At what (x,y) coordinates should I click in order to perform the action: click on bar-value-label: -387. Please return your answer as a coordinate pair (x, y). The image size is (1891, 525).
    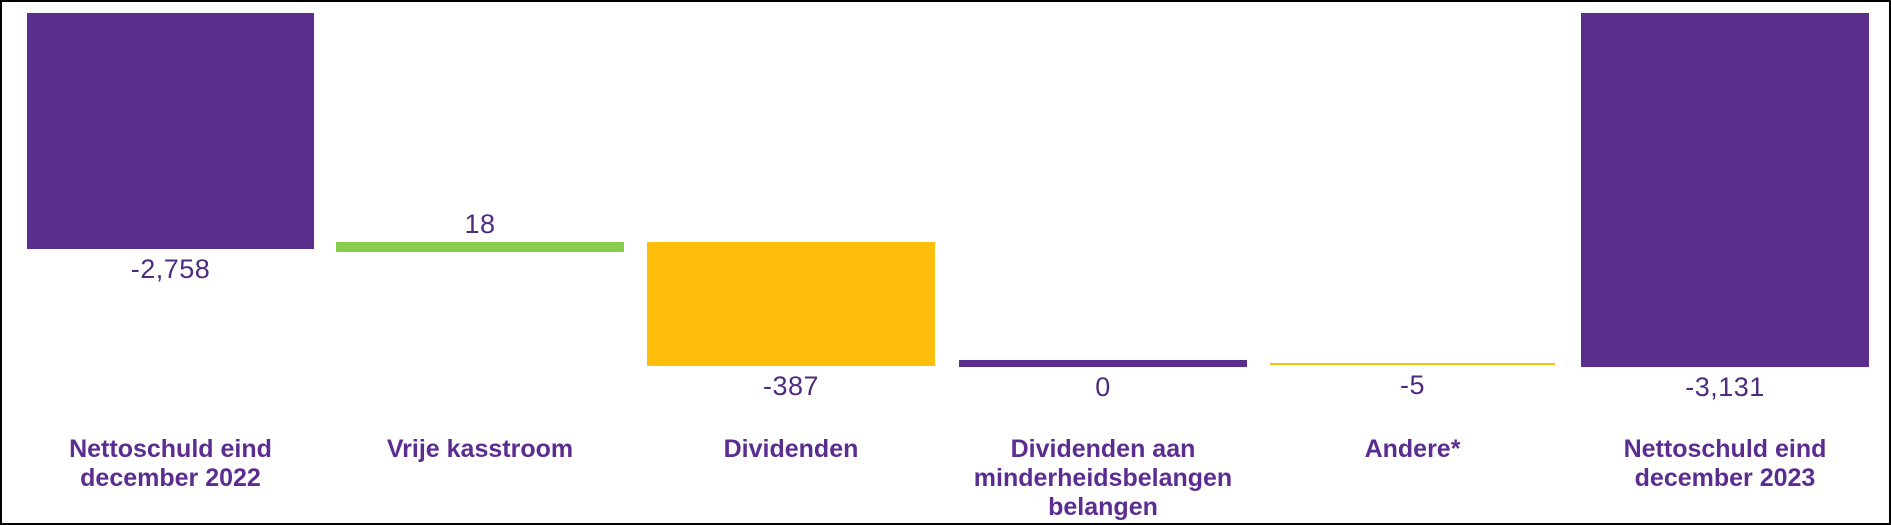
    Looking at the image, I should click on (791, 386).